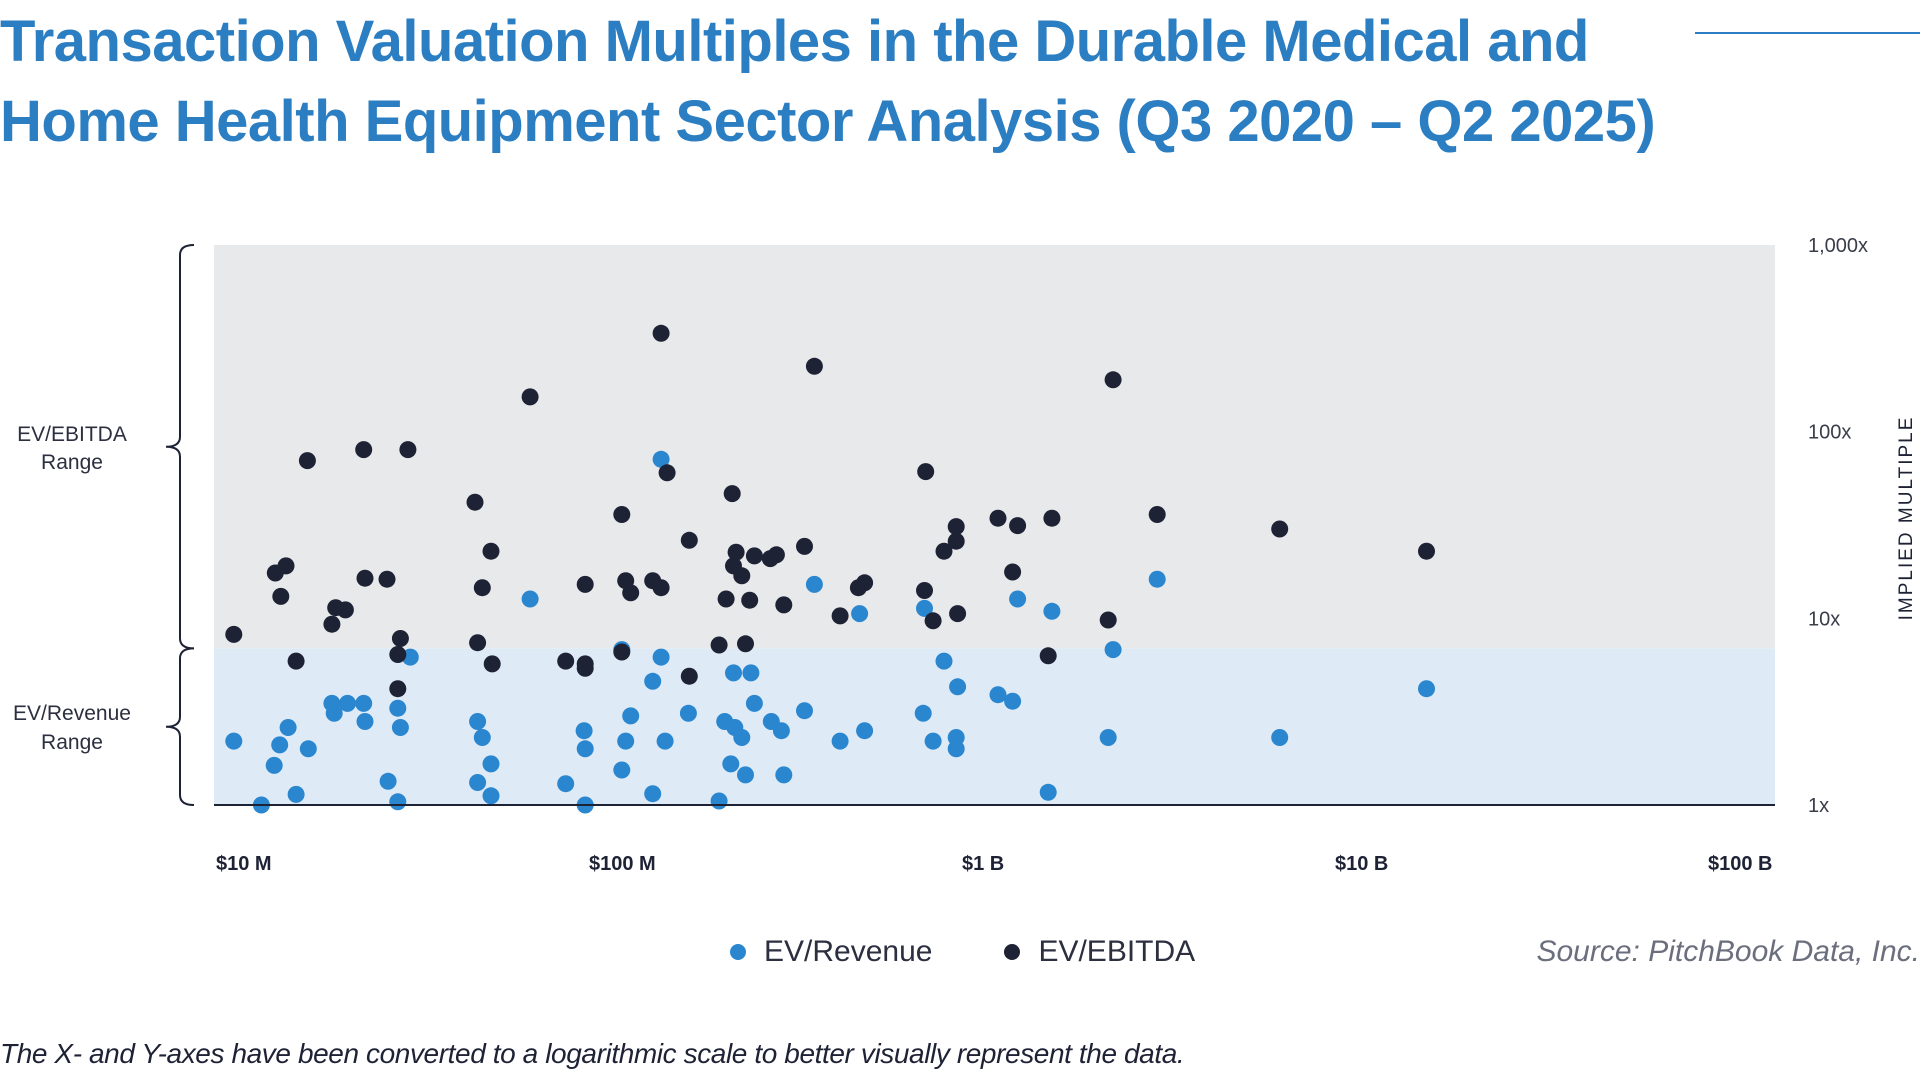 The height and width of the screenshot is (1077, 1920). I want to click on chart-legend: EV/Revenue EV/EBITDA, so click(998, 952).